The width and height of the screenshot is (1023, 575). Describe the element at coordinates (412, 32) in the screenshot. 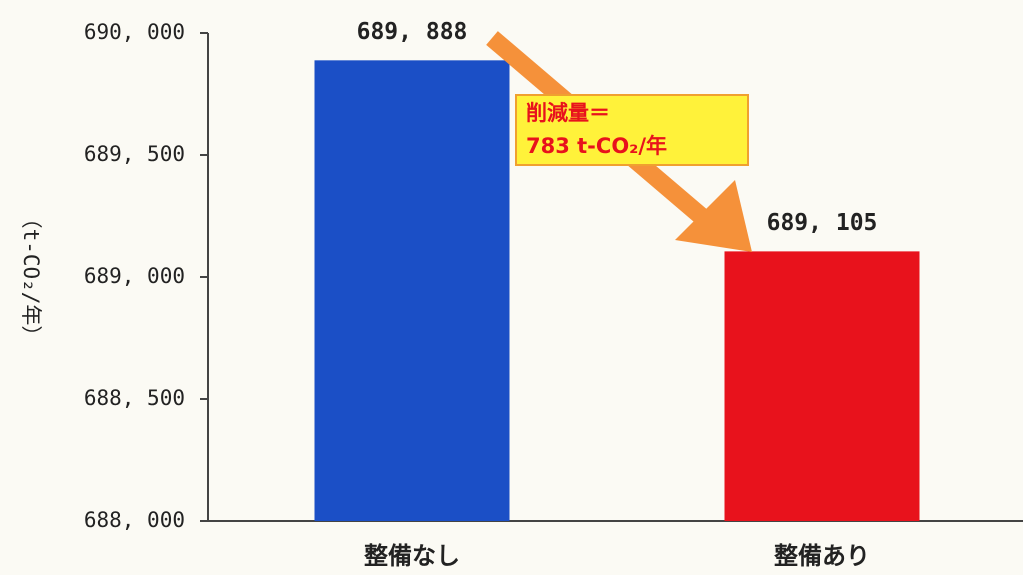

I see `value-label: 689, 888` at that location.